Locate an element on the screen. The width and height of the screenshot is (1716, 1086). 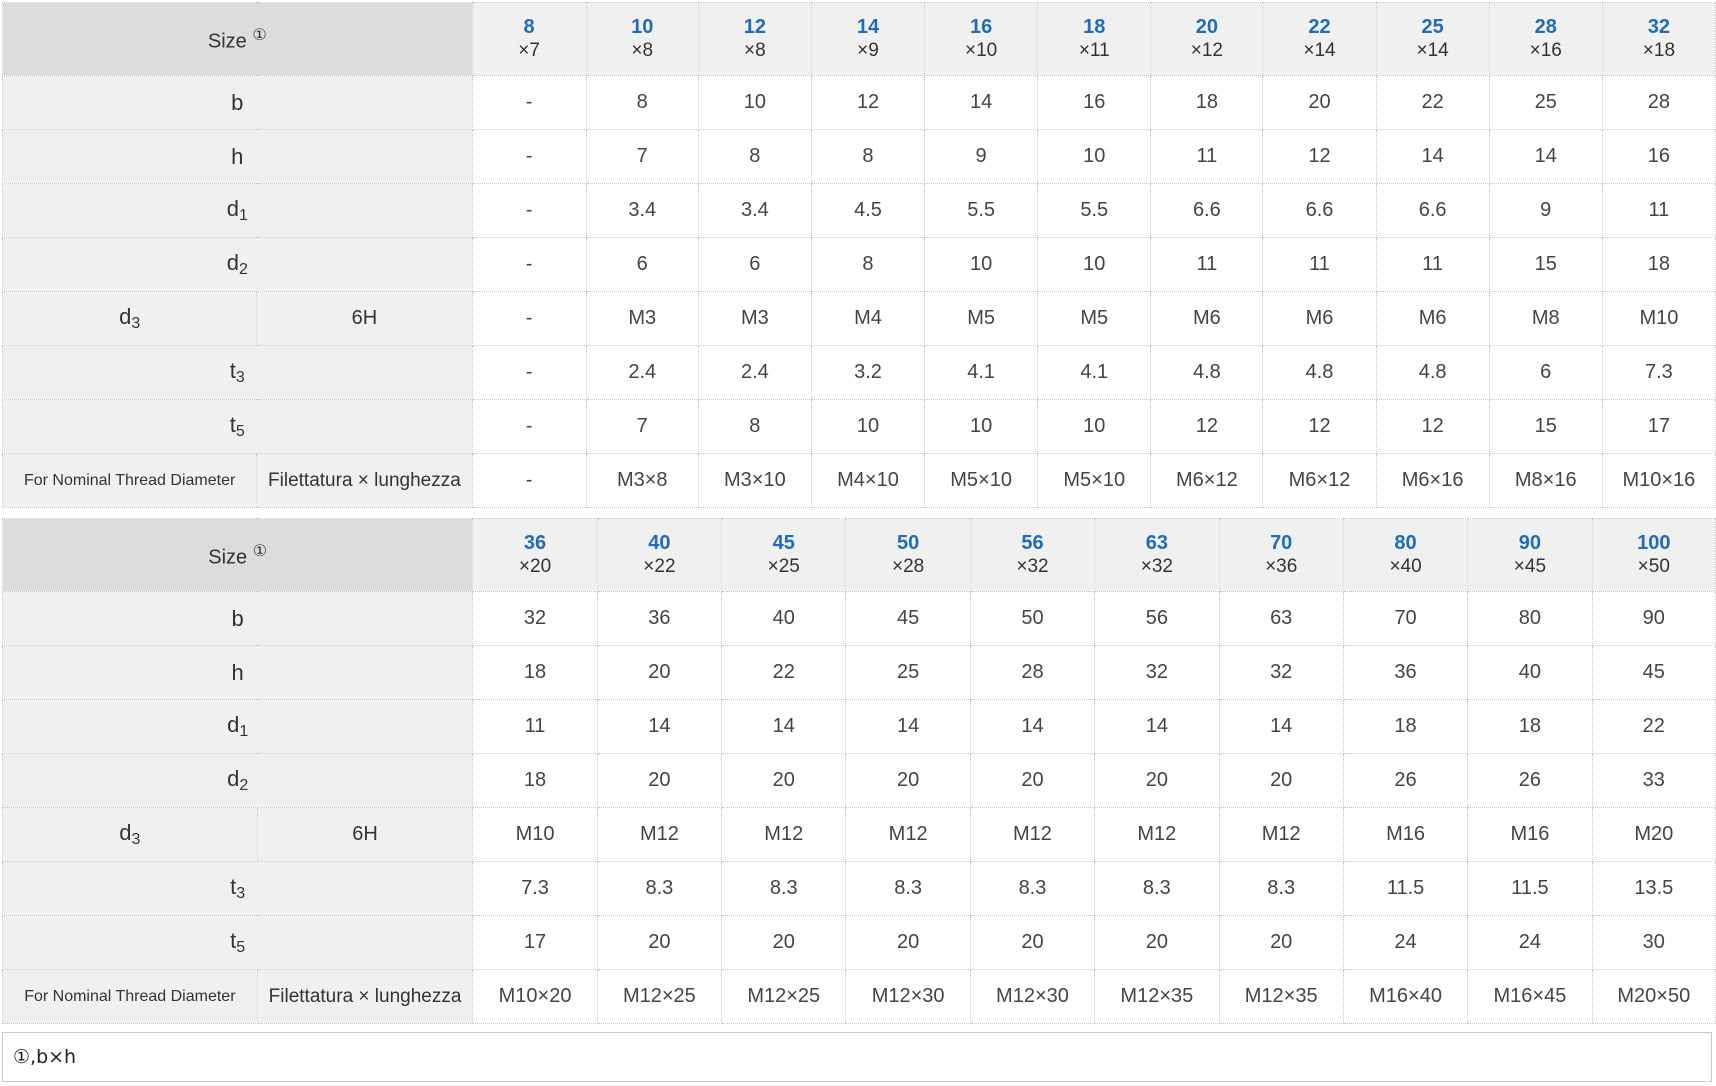
size-width: 80 is located at coordinates (1405, 543).